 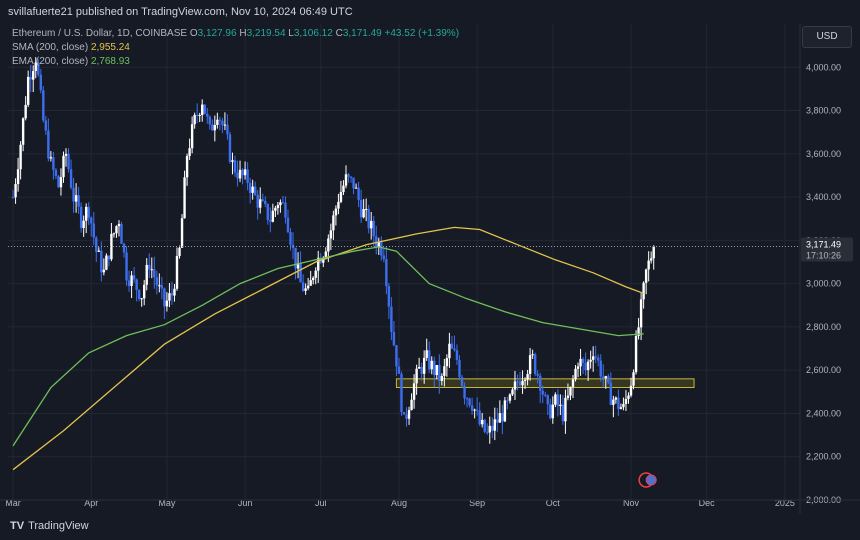 What do you see at coordinates (71, 61) in the screenshot?
I see `legend-ema: EMA (200, close) 2,768.93` at bounding box center [71, 61].